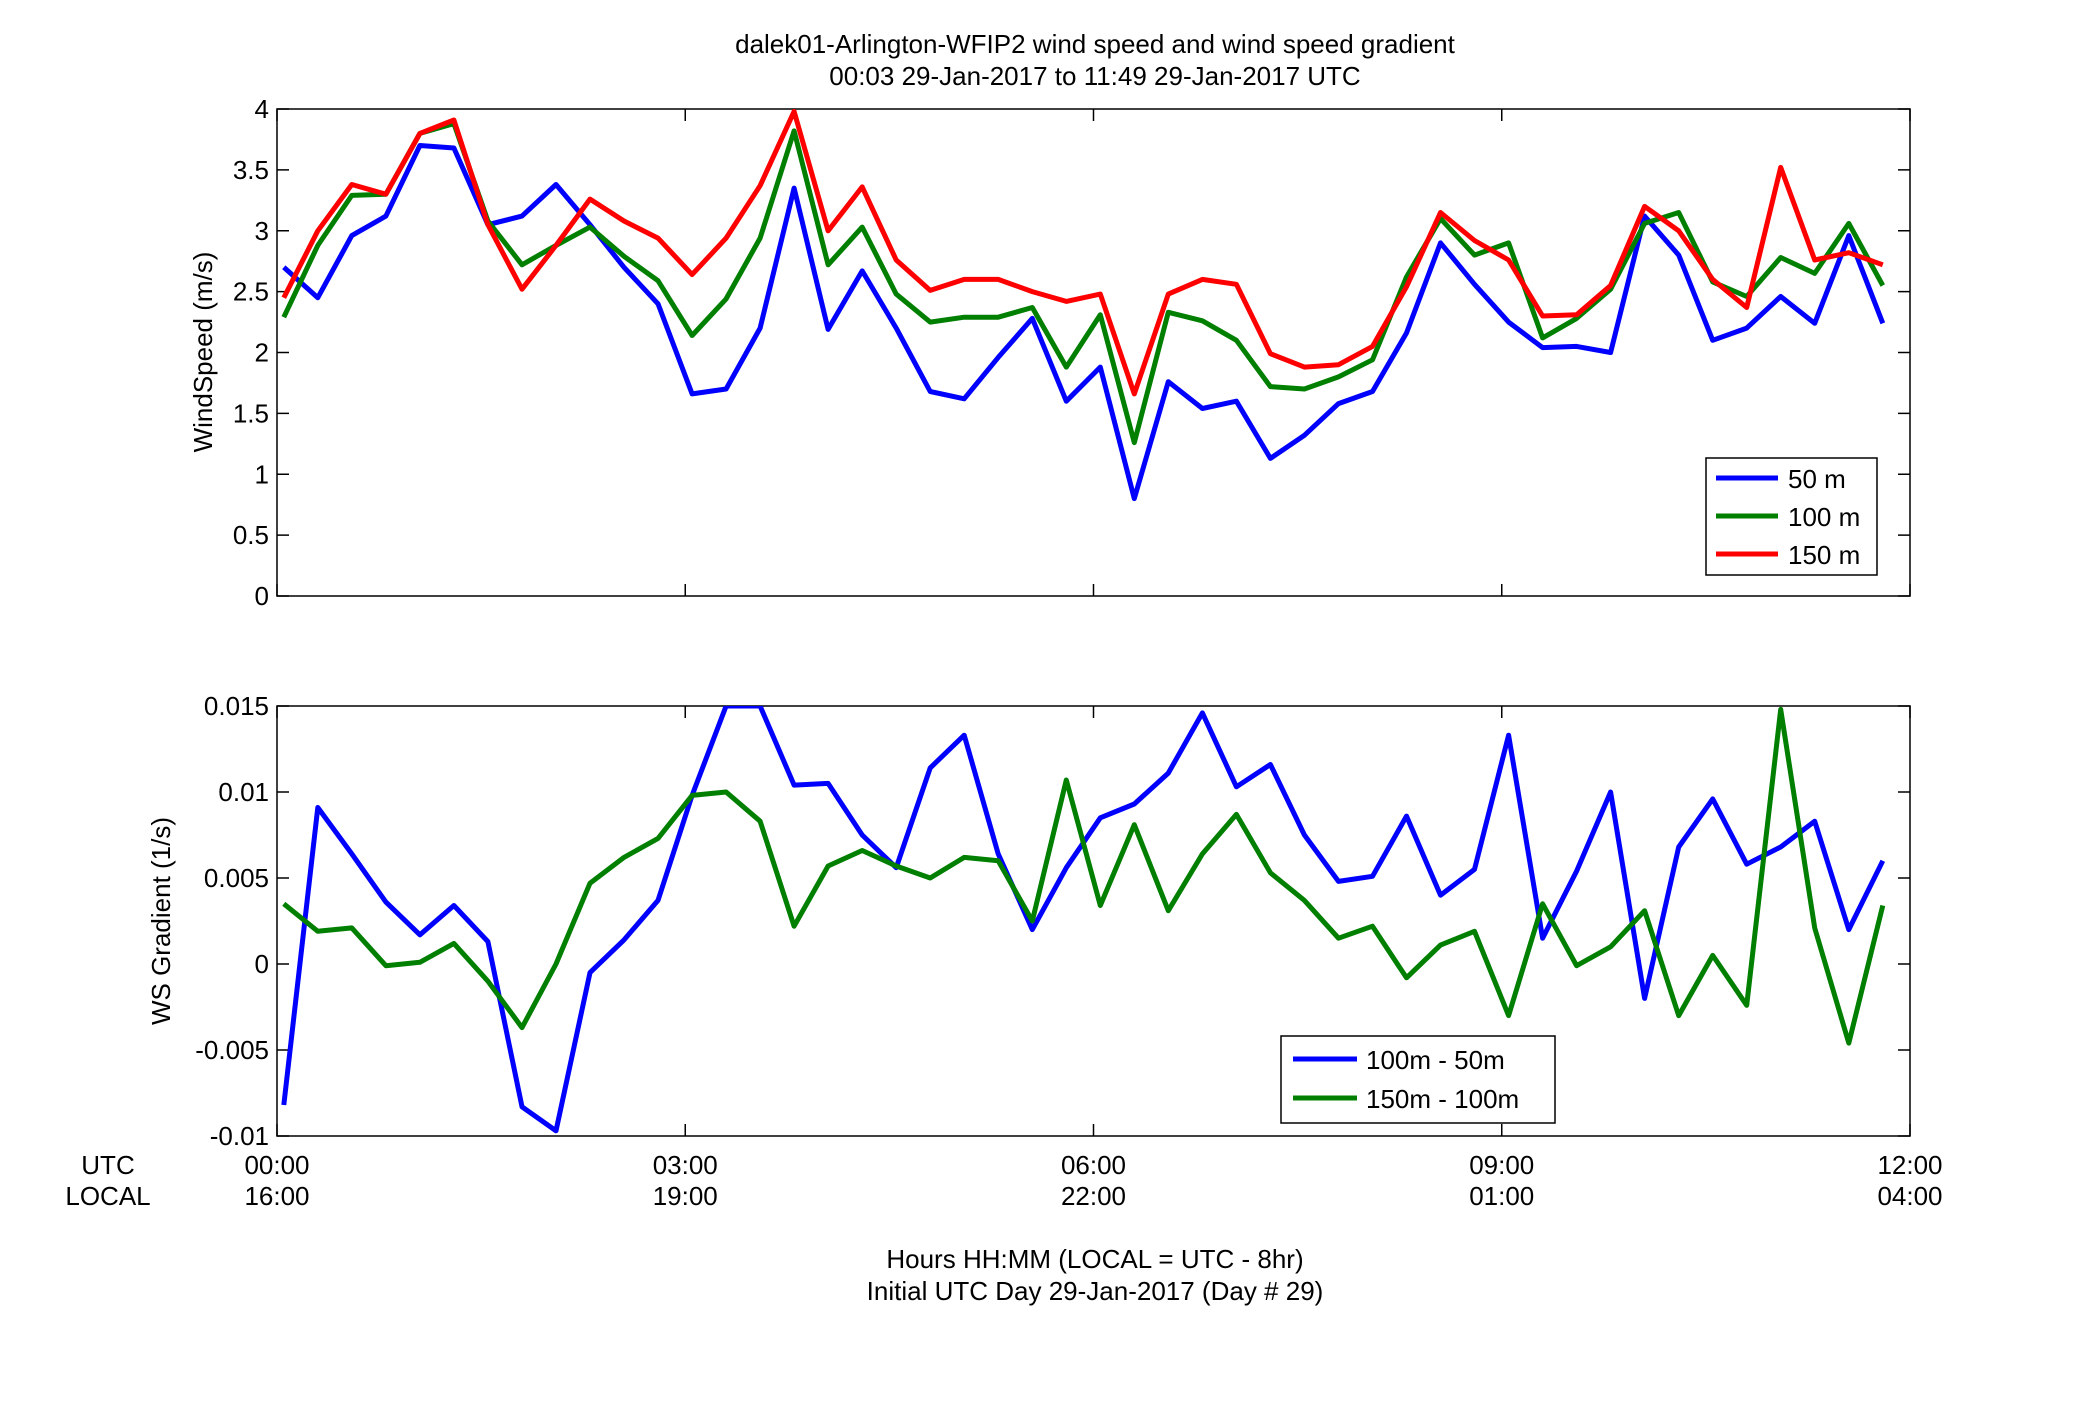 The image size is (2098, 1425). What do you see at coordinates (1909, 1196) in the screenshot?
I see `local-tick-label: 04:00` at bounding box center [1909, 1196].